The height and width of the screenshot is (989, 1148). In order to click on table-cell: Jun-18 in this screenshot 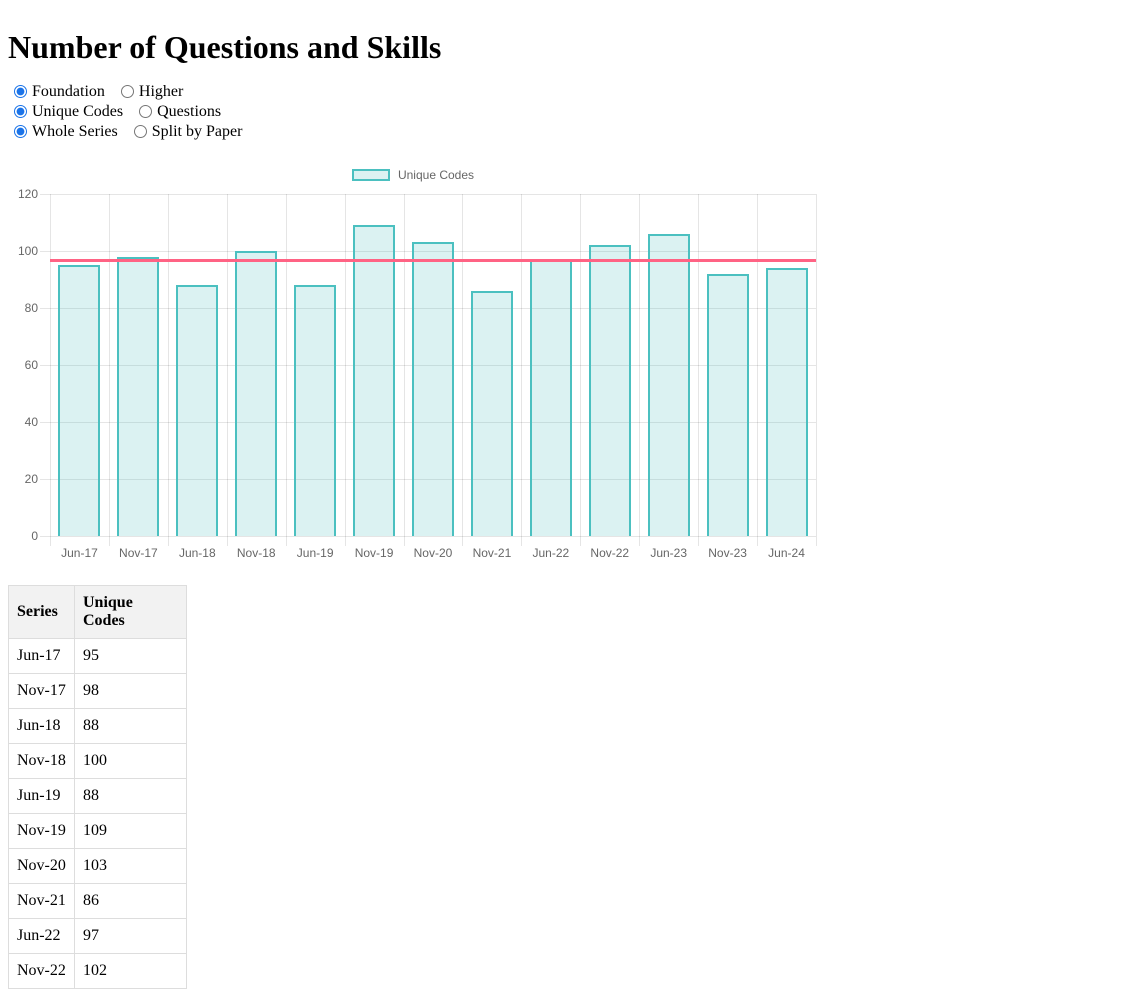, I will do `click(41, 726)`.